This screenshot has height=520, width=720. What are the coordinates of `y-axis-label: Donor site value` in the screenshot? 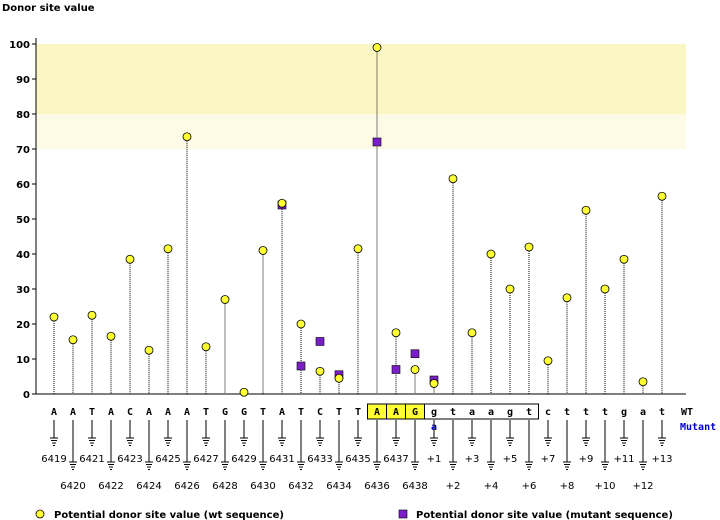 It's located at (48, 8).